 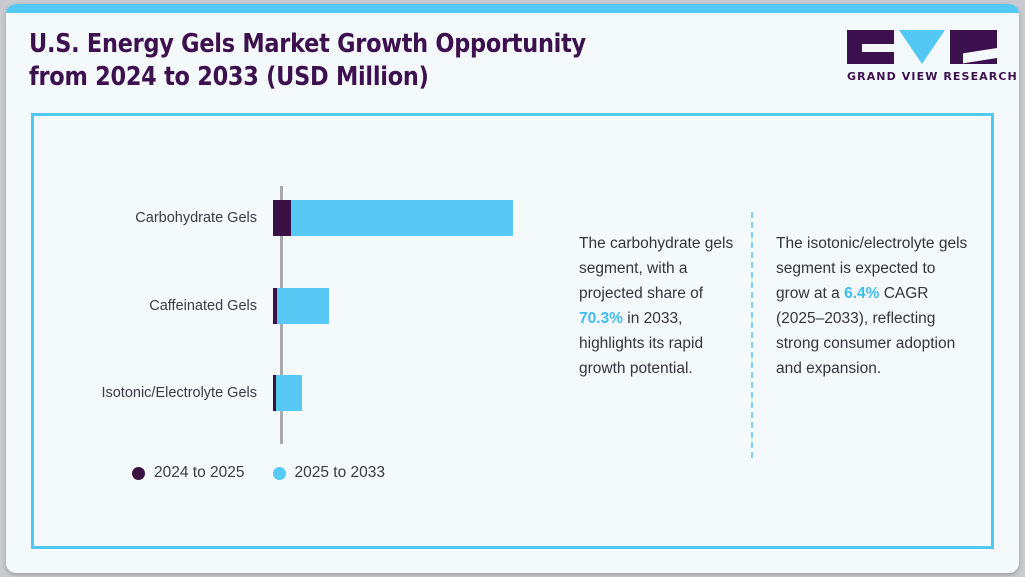 What do you see at coordinates (862, 293) in the screenshot?
I see `callout-highlight-value: 6.4%` at bounding box center [862, 293].